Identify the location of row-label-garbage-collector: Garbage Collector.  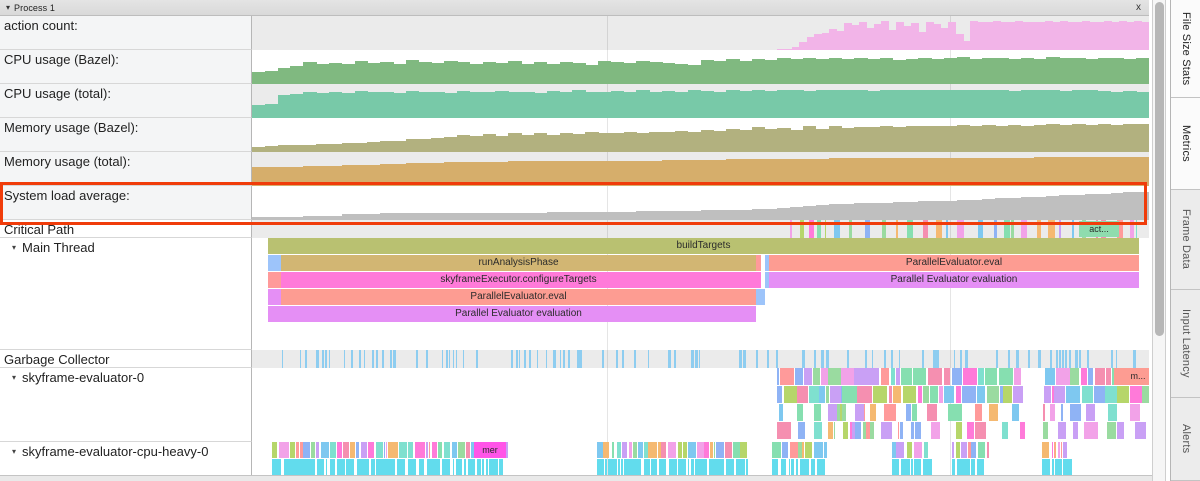
(126, 359).